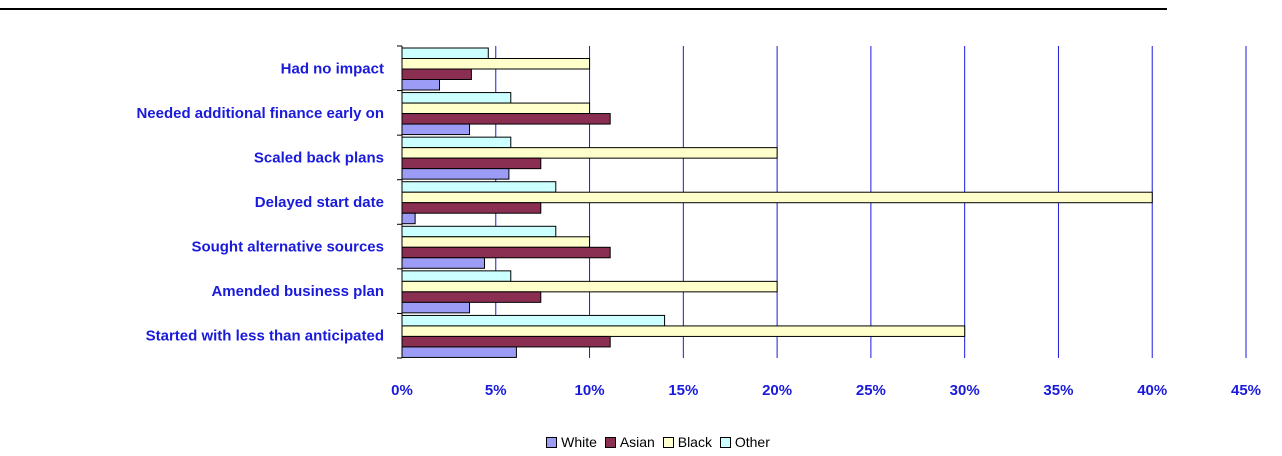 This screenshot has height=456, width=1282. What do you see at coordinates (871, 390) in the screenshot?
I see `x-tick-label: 25%` at bounding box center [871, 390].